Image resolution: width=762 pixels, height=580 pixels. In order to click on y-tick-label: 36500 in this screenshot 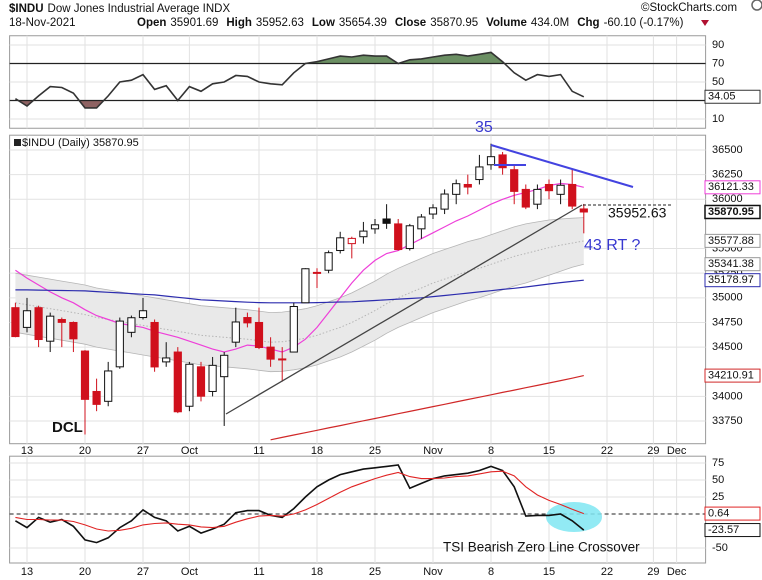, I will do `click(727, 150)`.